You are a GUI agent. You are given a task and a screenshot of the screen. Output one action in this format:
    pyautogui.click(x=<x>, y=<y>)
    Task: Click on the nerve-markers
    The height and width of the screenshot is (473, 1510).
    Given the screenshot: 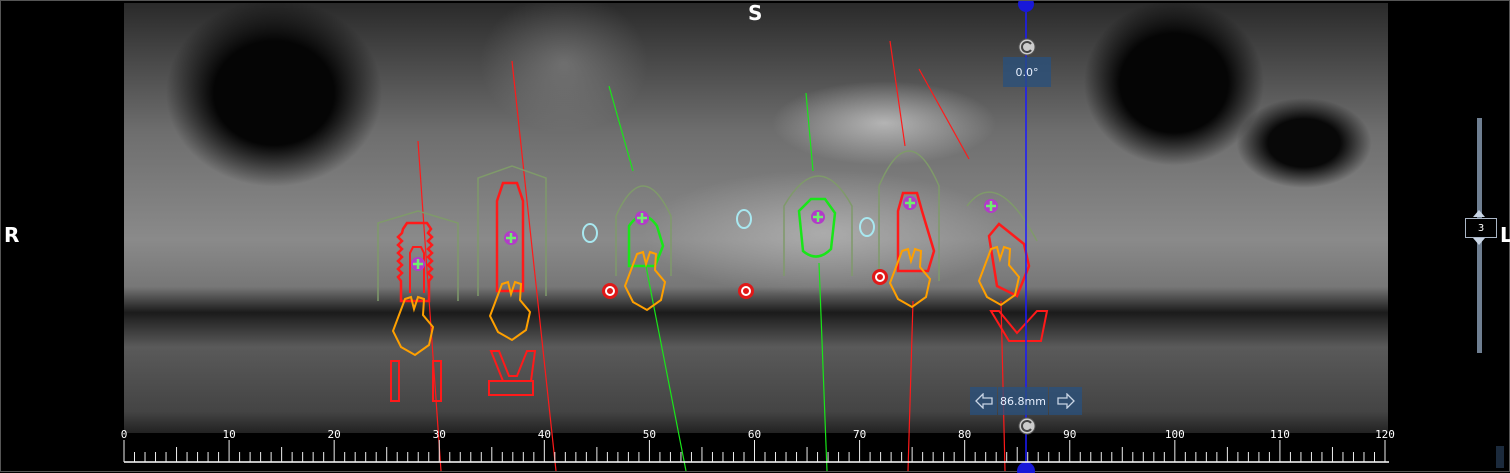 What is the action you would take?
    pyautogui.click(x=728, y=226)
    